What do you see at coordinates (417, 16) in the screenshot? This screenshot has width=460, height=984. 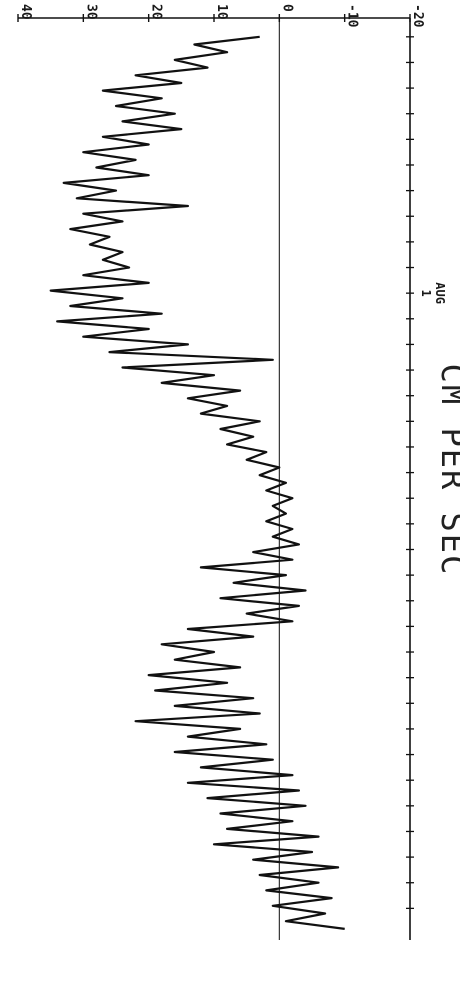 I see `value-tick-label: -20` at bounding box center [417, 16].